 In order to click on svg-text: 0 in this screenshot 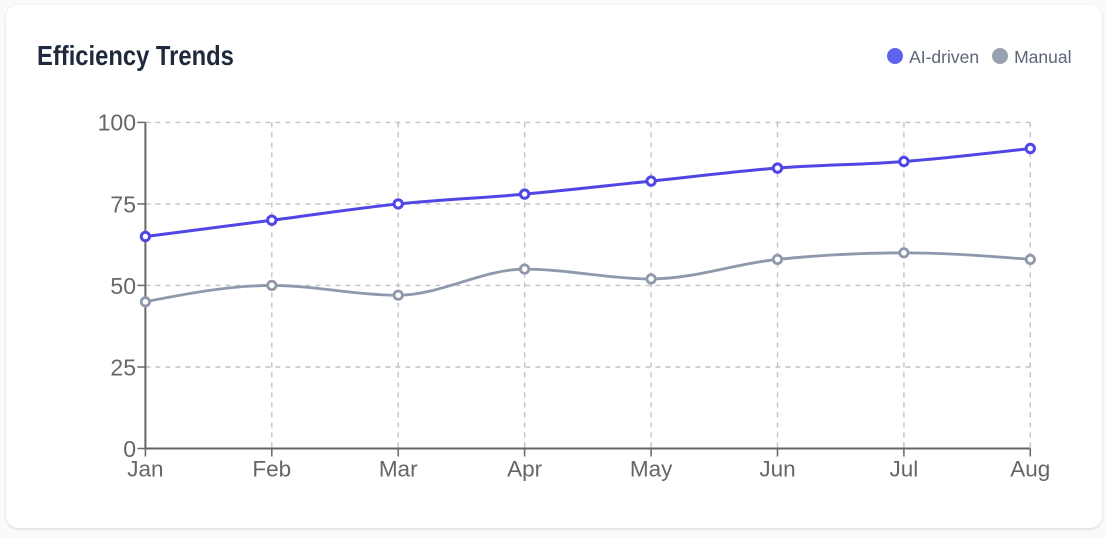, I will do `click(129, 449)`.